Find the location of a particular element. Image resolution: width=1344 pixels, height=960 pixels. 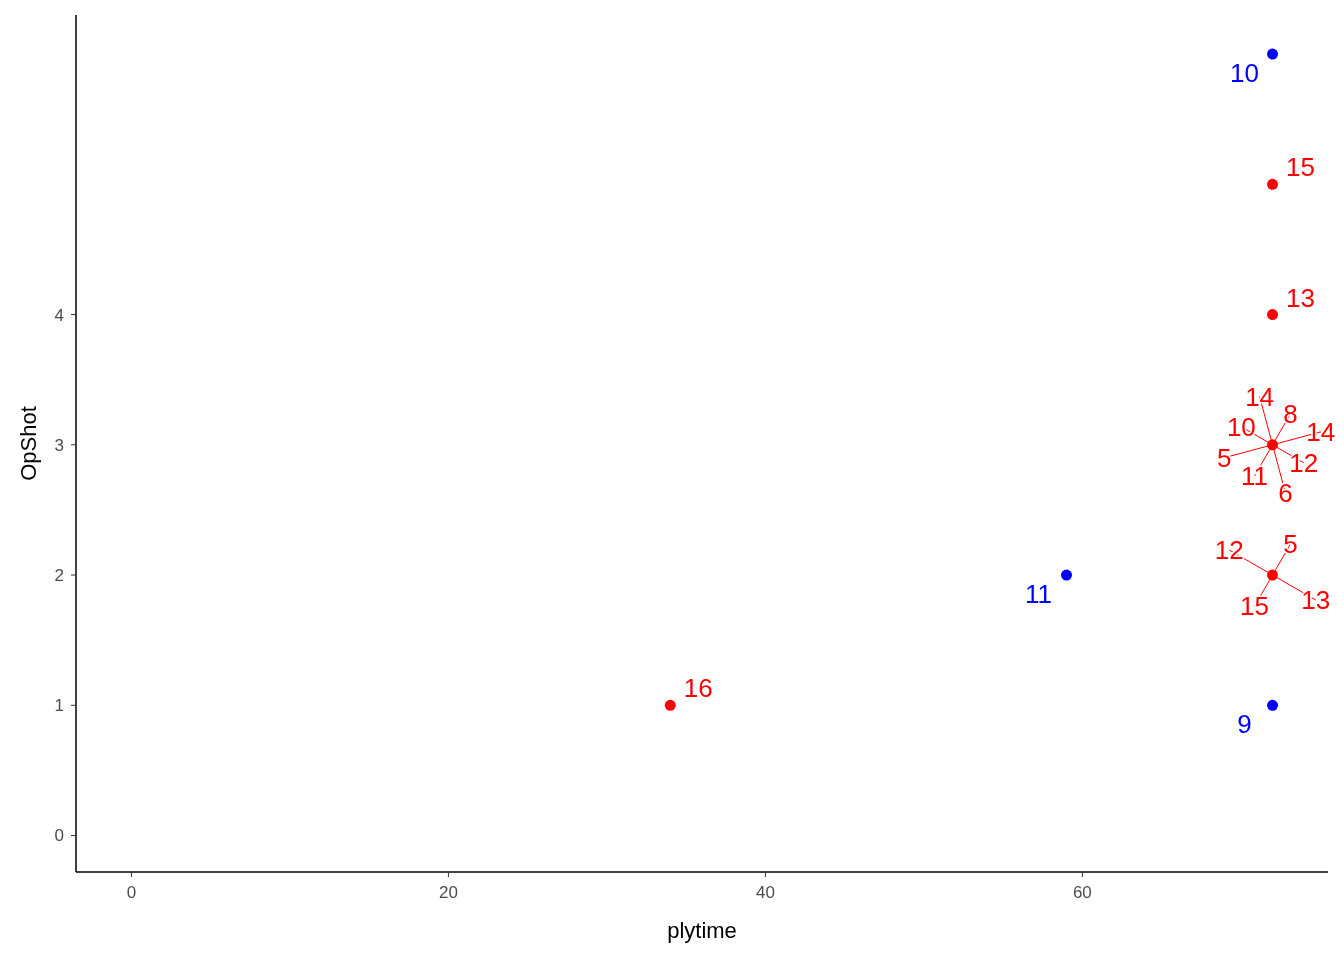

y-tick-label: 2 is located at coordinates (59, 575).